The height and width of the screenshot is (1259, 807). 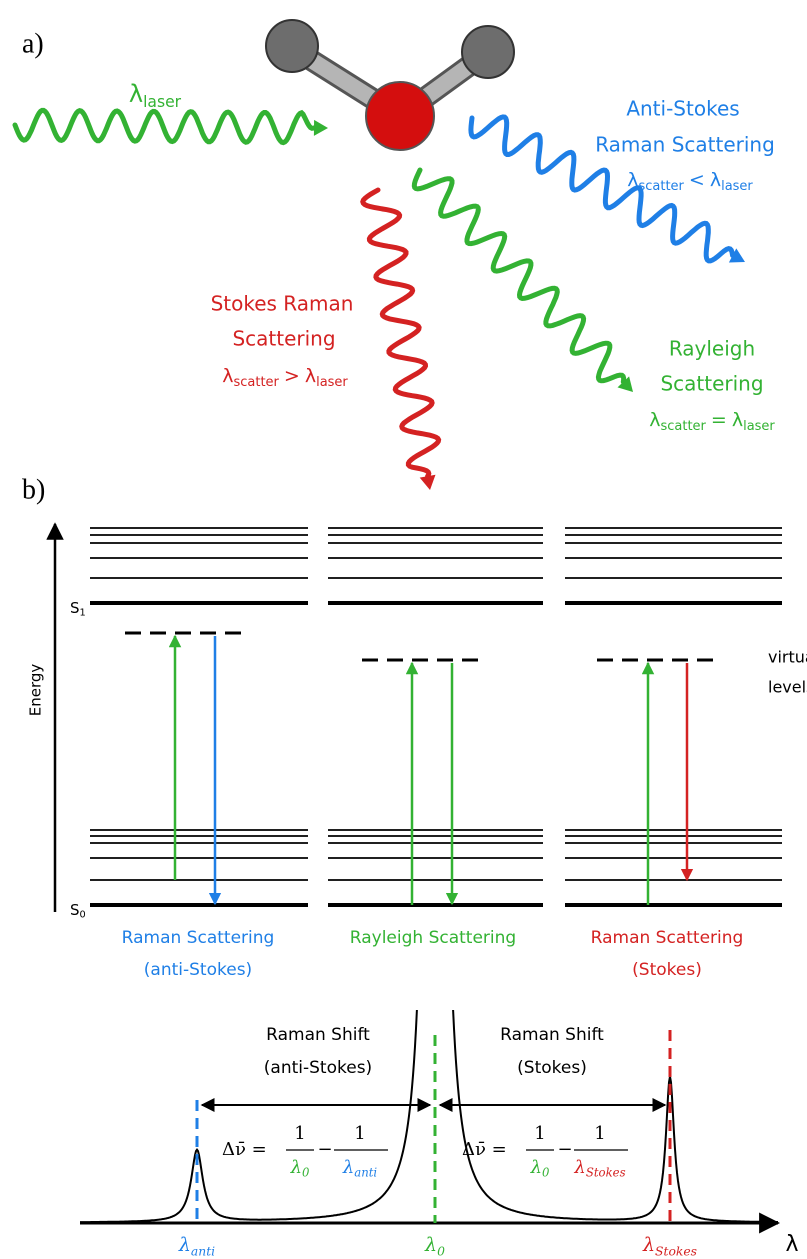 I want to click on relation: λscatter < λlaser, so click(x=690, y=181).